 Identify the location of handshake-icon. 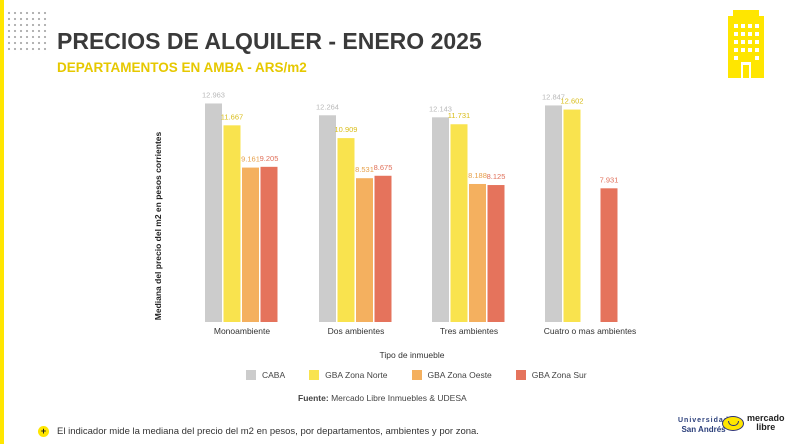
(733, 423).